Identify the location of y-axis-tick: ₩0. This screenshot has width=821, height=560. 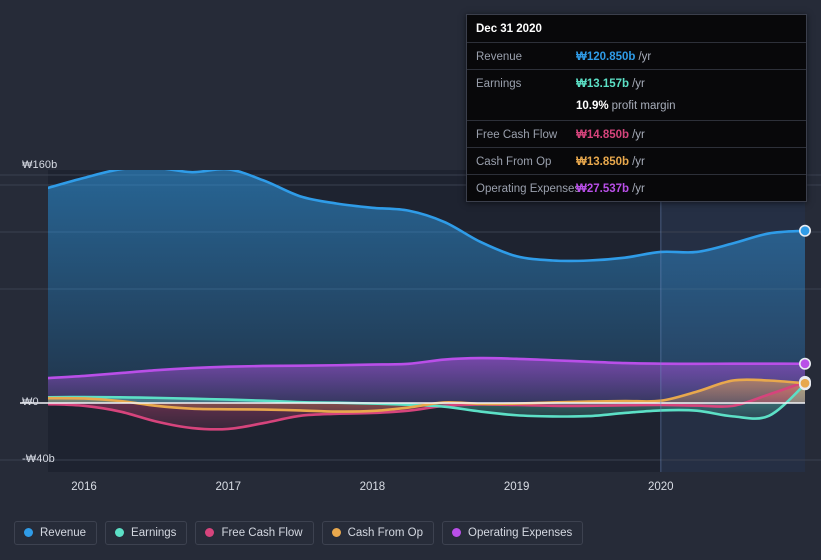
(30, 402).